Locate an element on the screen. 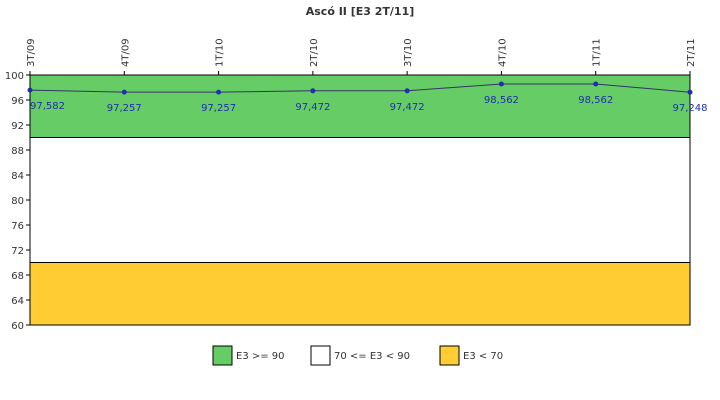 The image size is (720, 400). x-tick-label: 1T/11 is located at coordinates (597, 52).